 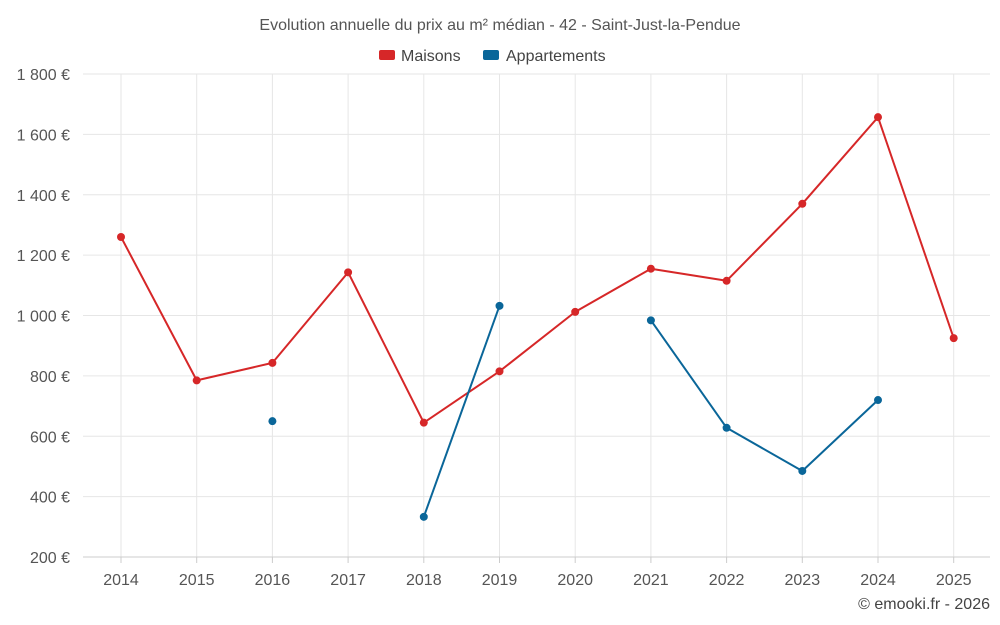 I want to click on x-tick-label: 2022, so click(x=727, y=580).